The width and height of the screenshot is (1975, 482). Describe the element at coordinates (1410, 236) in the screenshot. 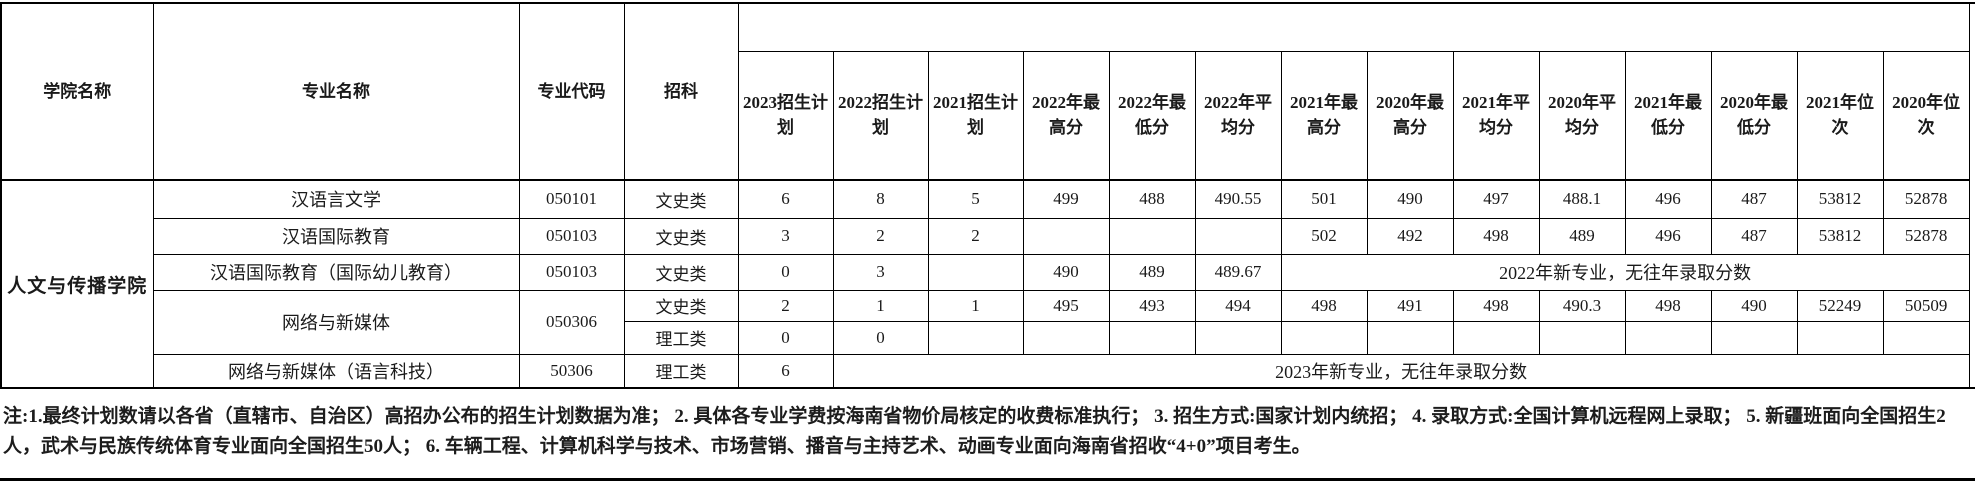

I see `value-cell: 492` at that location.